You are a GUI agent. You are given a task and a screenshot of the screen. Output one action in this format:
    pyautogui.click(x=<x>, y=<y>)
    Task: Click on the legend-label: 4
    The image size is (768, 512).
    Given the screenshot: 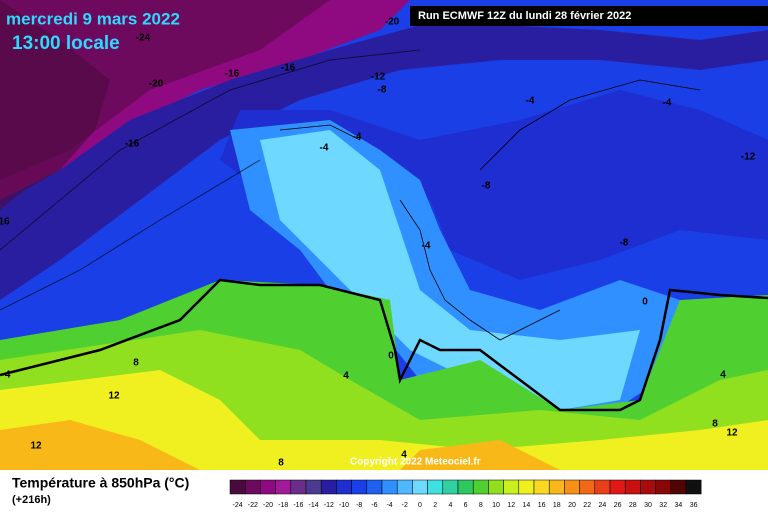 What is the action you would take?
    pyautogui.click(x=450, y=505)
    